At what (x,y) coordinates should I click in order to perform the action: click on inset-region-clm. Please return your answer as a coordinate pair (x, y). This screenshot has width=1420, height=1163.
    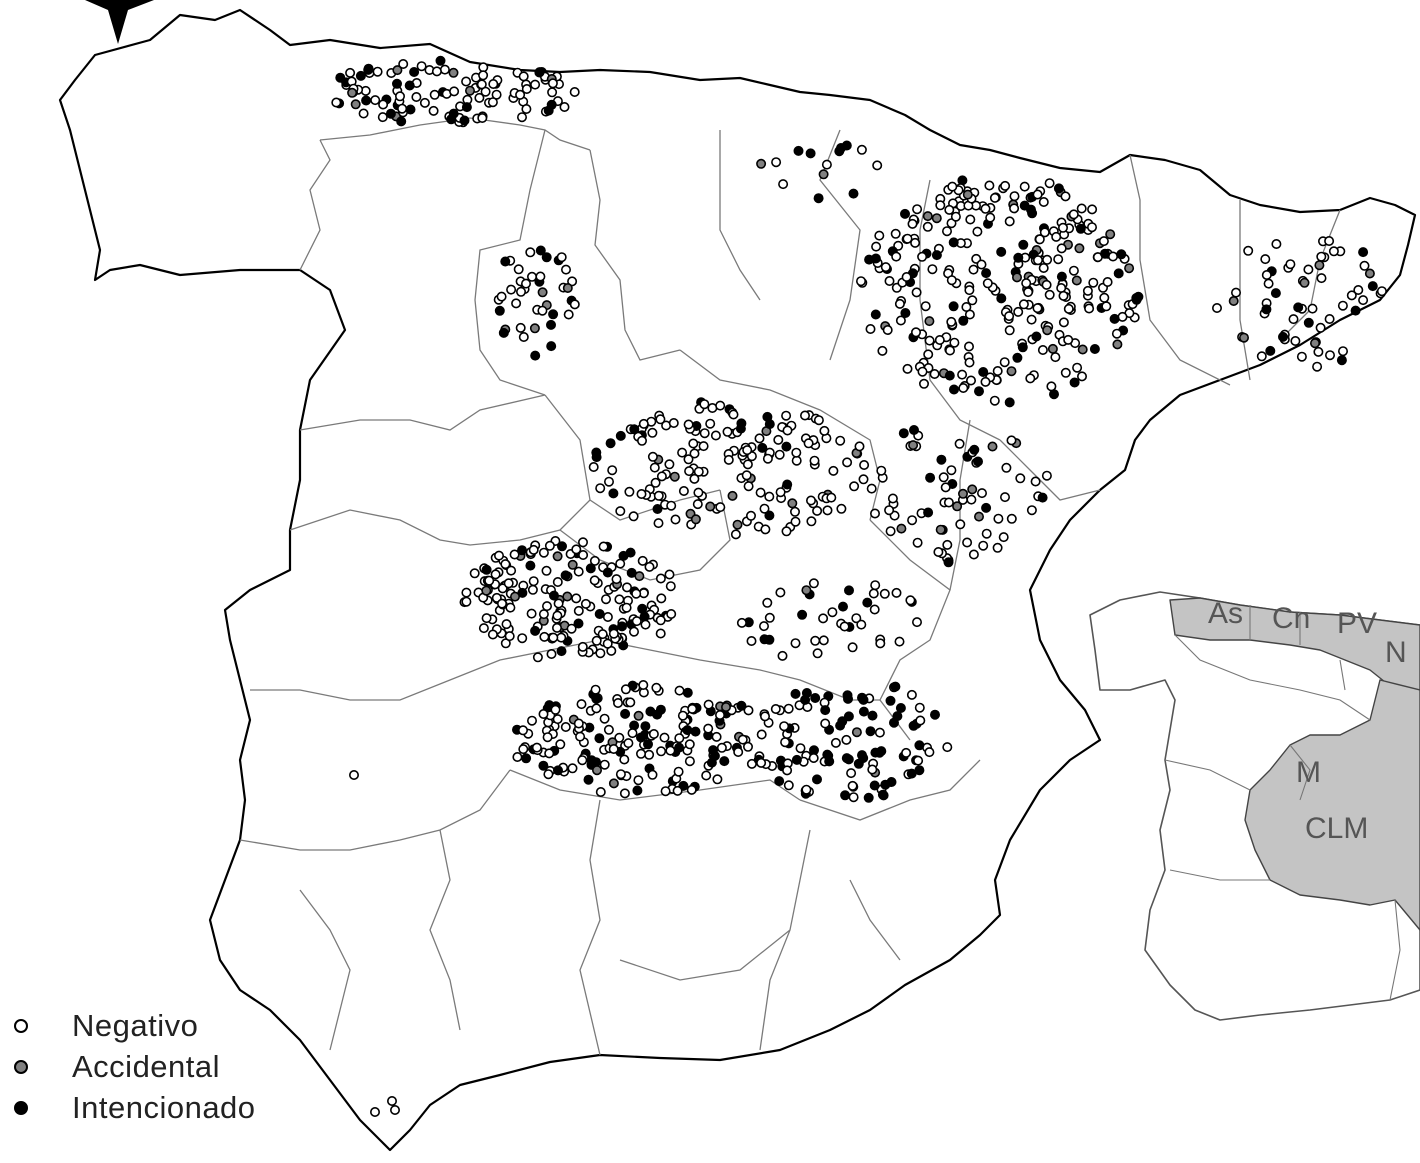
    Looking at the image, I should click on (1332, 805).